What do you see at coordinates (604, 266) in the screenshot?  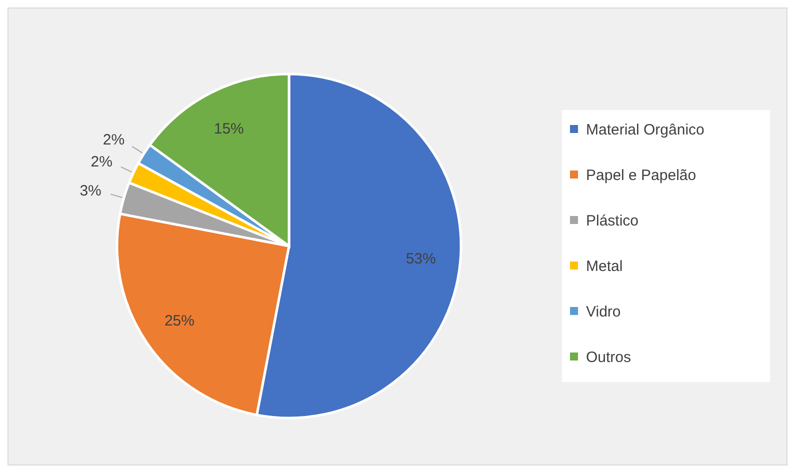 I see `legend-label: Metal` at bounding box center [604, 266].